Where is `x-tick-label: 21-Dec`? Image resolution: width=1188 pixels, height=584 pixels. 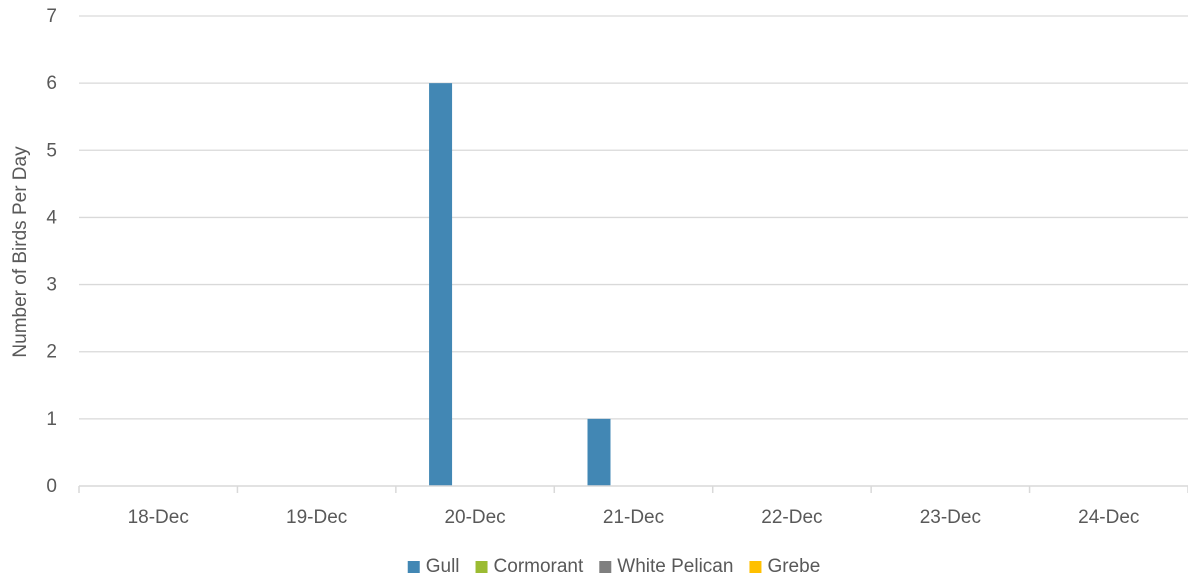 x-tick-label: 21-Dec is located at coordinates (633, 517).